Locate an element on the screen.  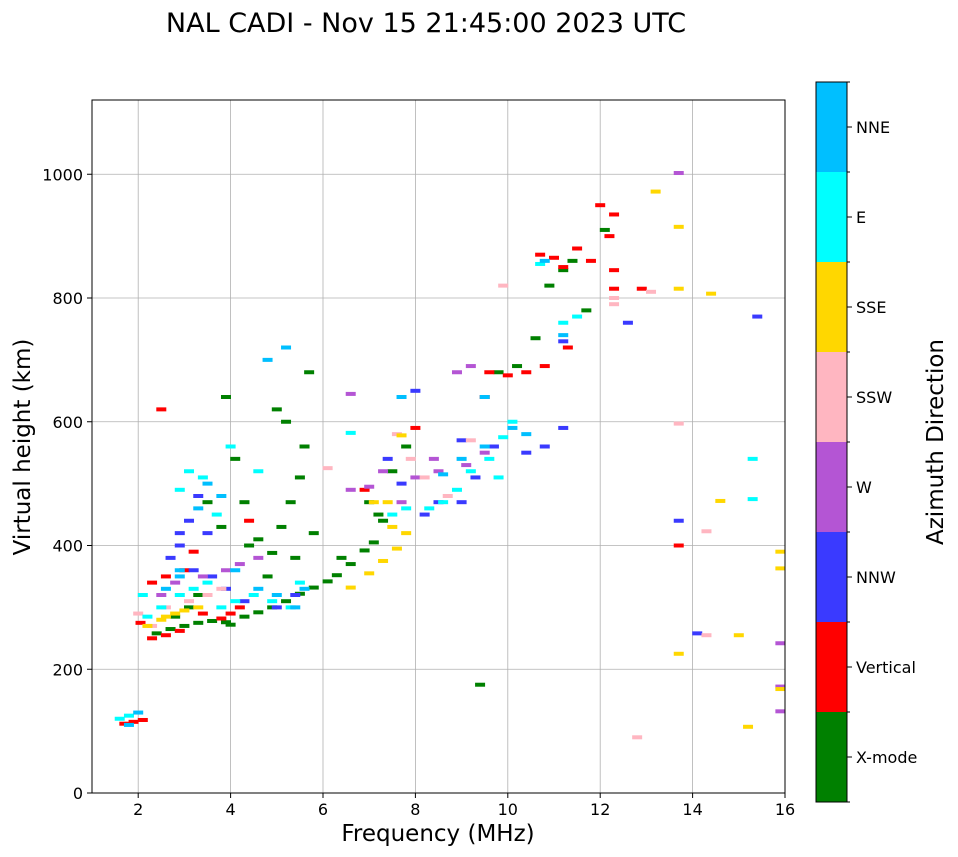
y-tick-label: 1000 is located at coordinates (62, 174).